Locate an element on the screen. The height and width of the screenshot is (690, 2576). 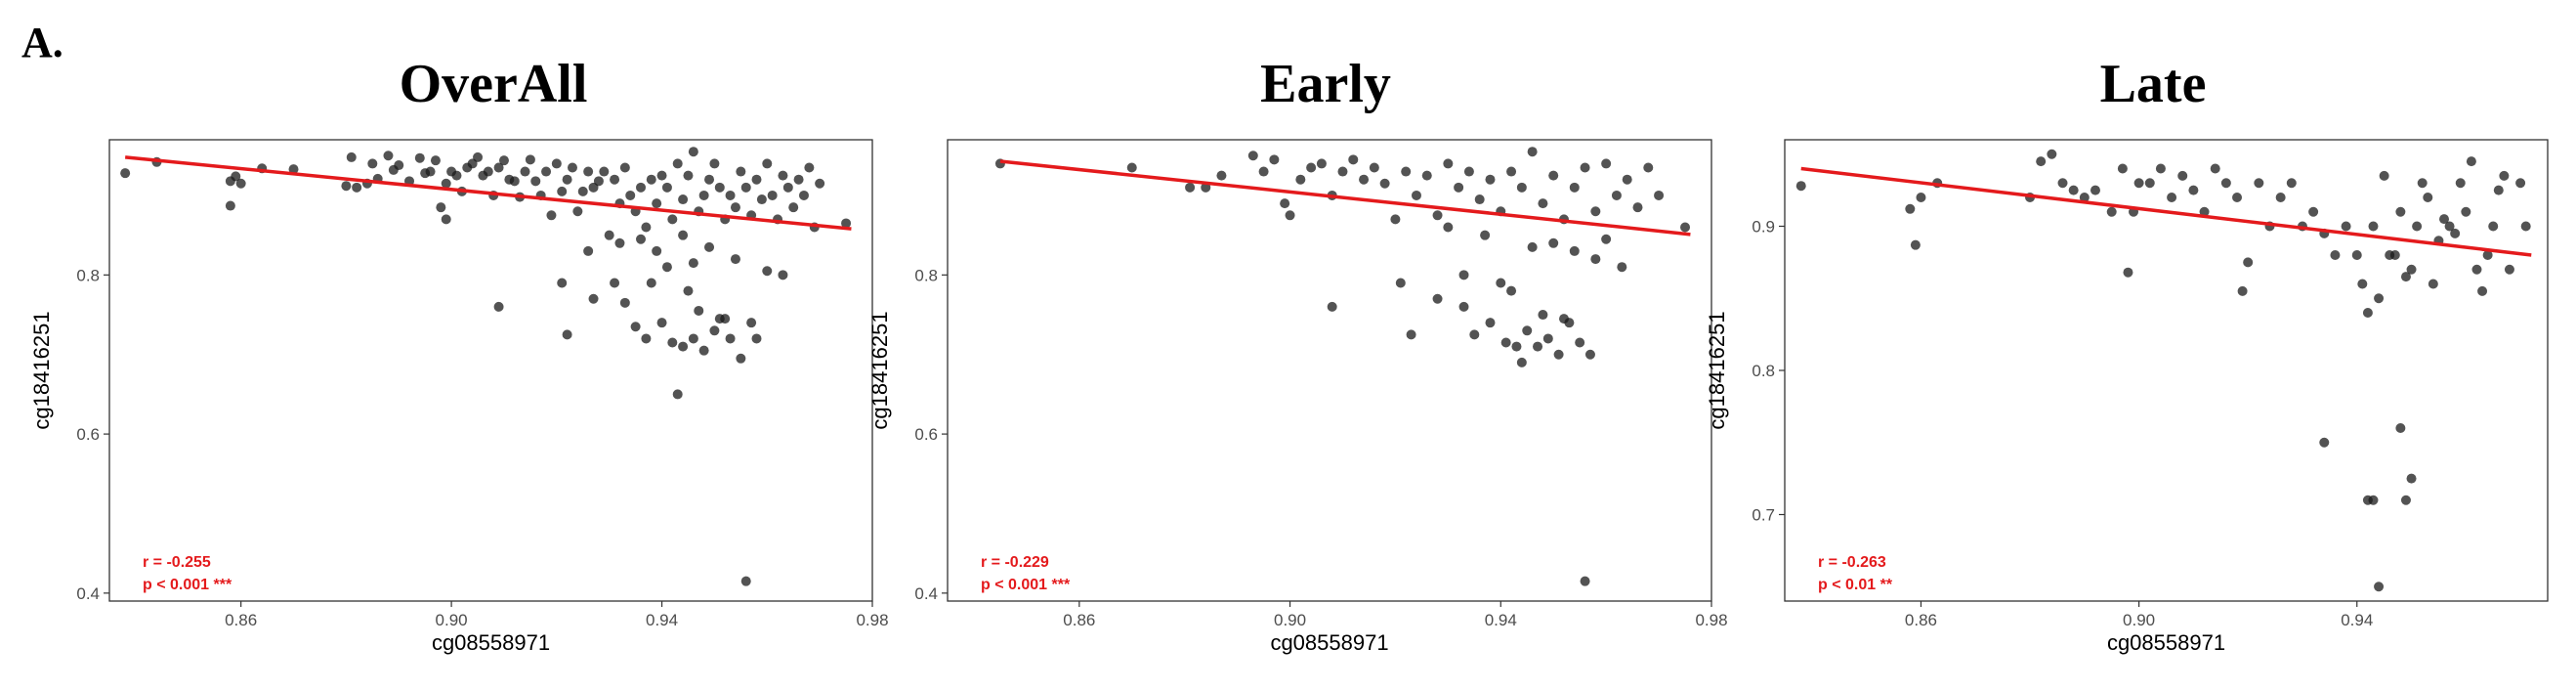
p-value-label: p < 0.001 *** is located at coordinates (1026, 585).